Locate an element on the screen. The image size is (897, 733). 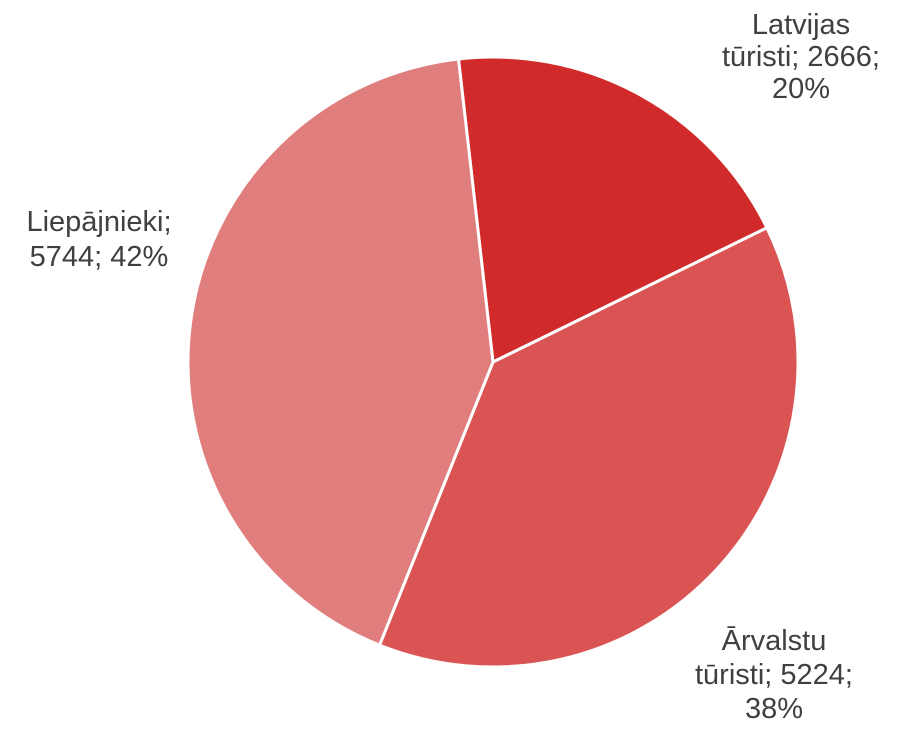
data-label-line: 5744; 42% is located at coordinates (99, 257).